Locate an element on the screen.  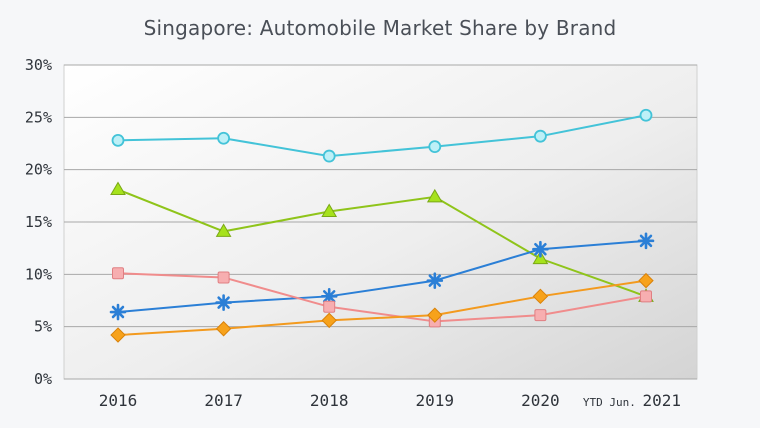
x-tick-label: 2016 is located at coordinates (118, 400).